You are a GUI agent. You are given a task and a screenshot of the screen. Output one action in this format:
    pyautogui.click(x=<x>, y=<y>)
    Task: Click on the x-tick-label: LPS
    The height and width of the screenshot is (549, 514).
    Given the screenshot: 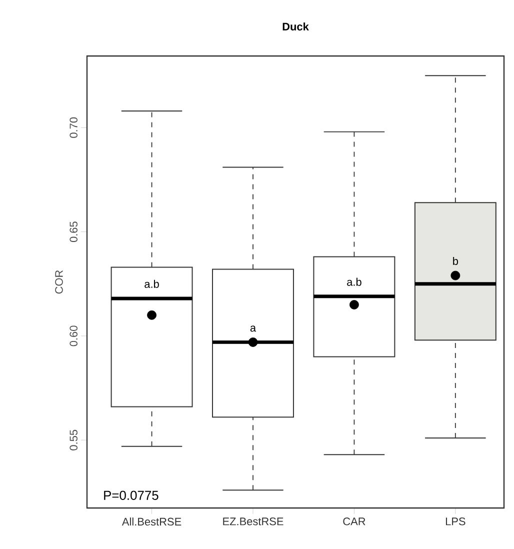 What is the action you would take?
    pyautogui.click(x=456, y=522)
    